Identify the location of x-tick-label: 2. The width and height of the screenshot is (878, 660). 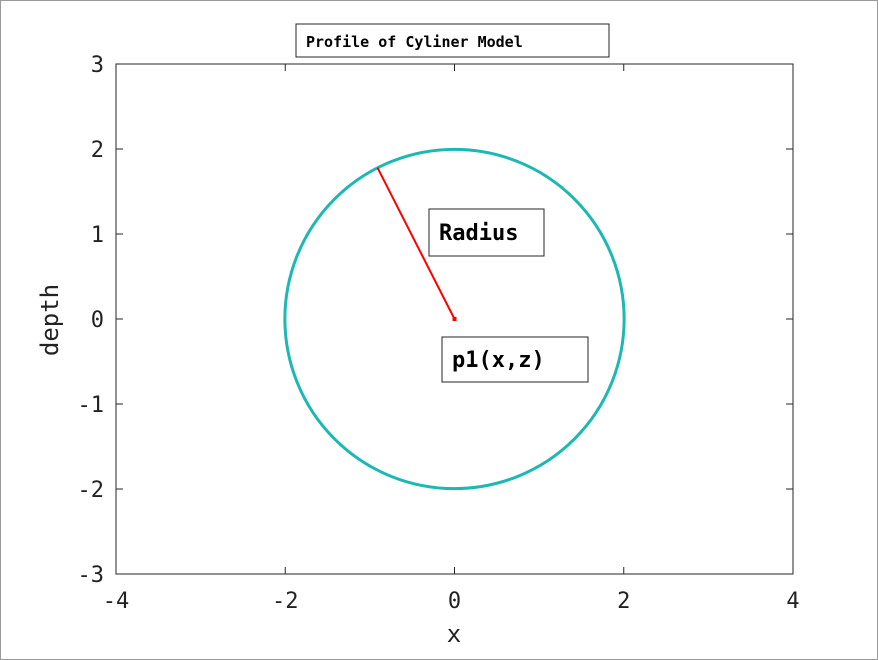
(623, 601).